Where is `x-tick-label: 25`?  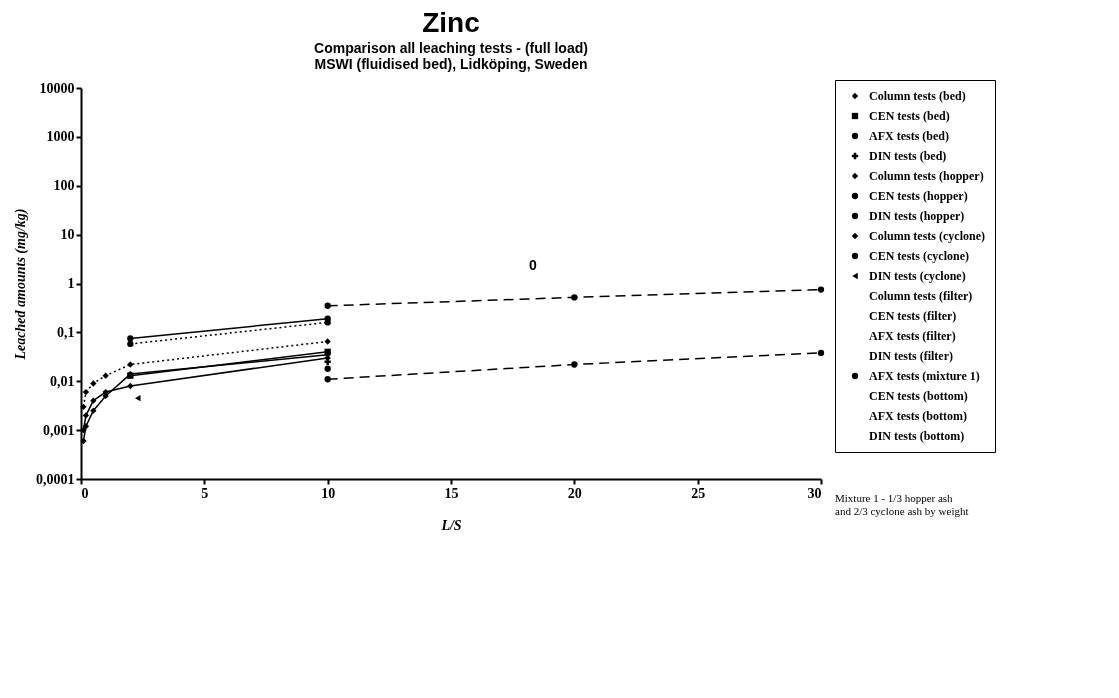 x-tick-label: 25 is located at coordinates (698, 493).